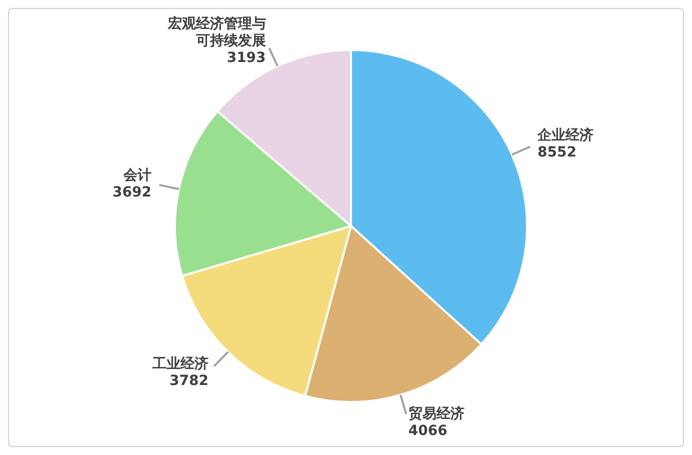 The image size is (692, 455). I want to click on data-label: 3692, so click(132, 192).